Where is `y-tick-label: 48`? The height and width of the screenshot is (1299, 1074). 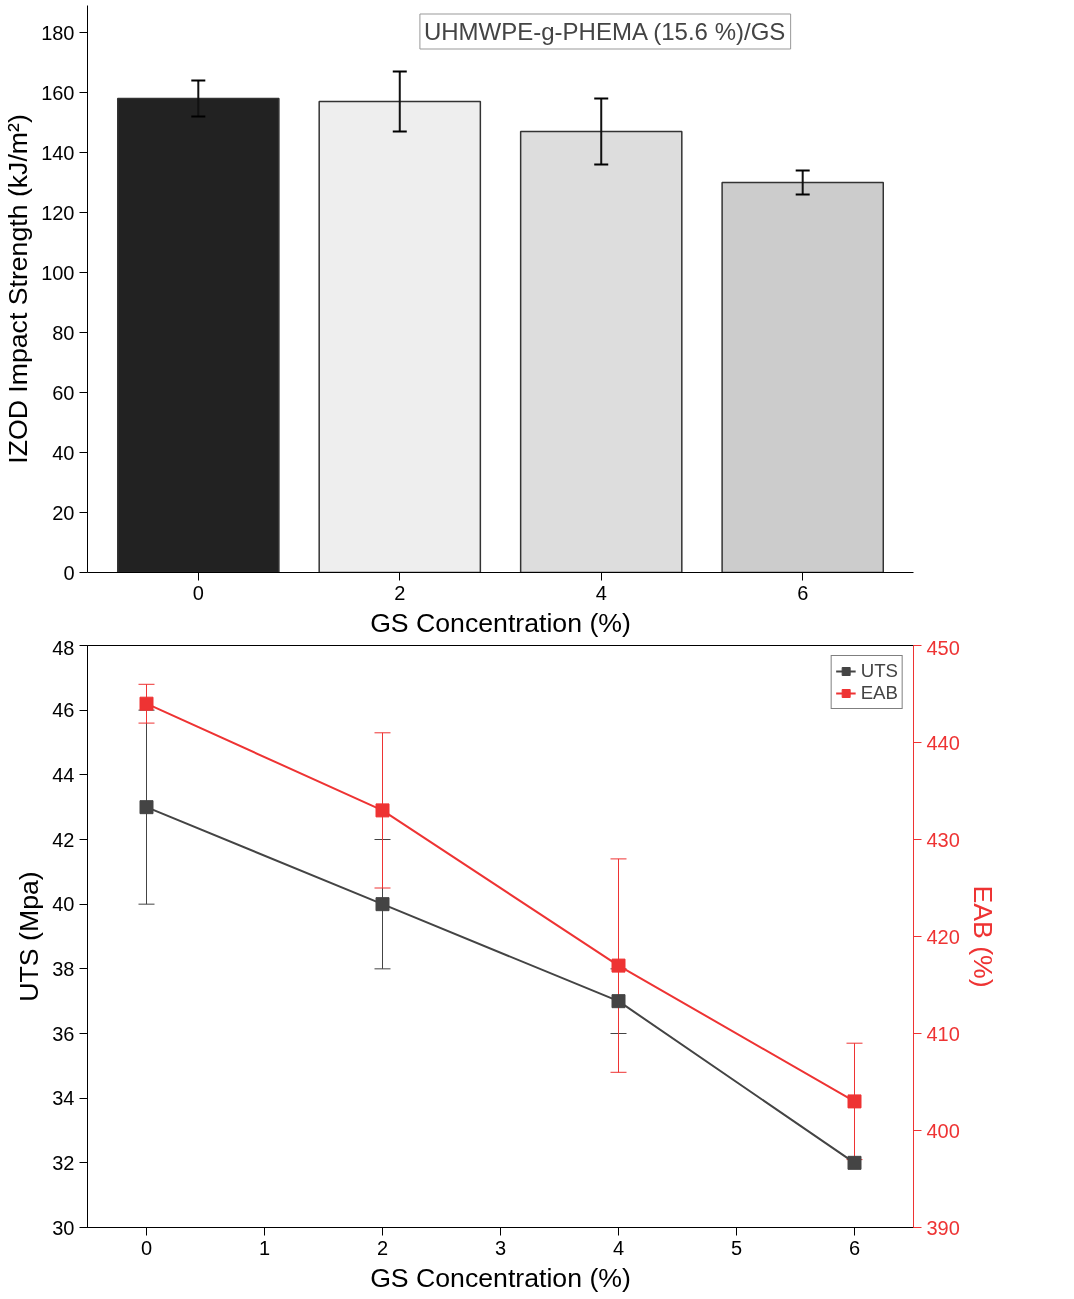 y-tick-label: 48 is located at coordinates (63, 647).